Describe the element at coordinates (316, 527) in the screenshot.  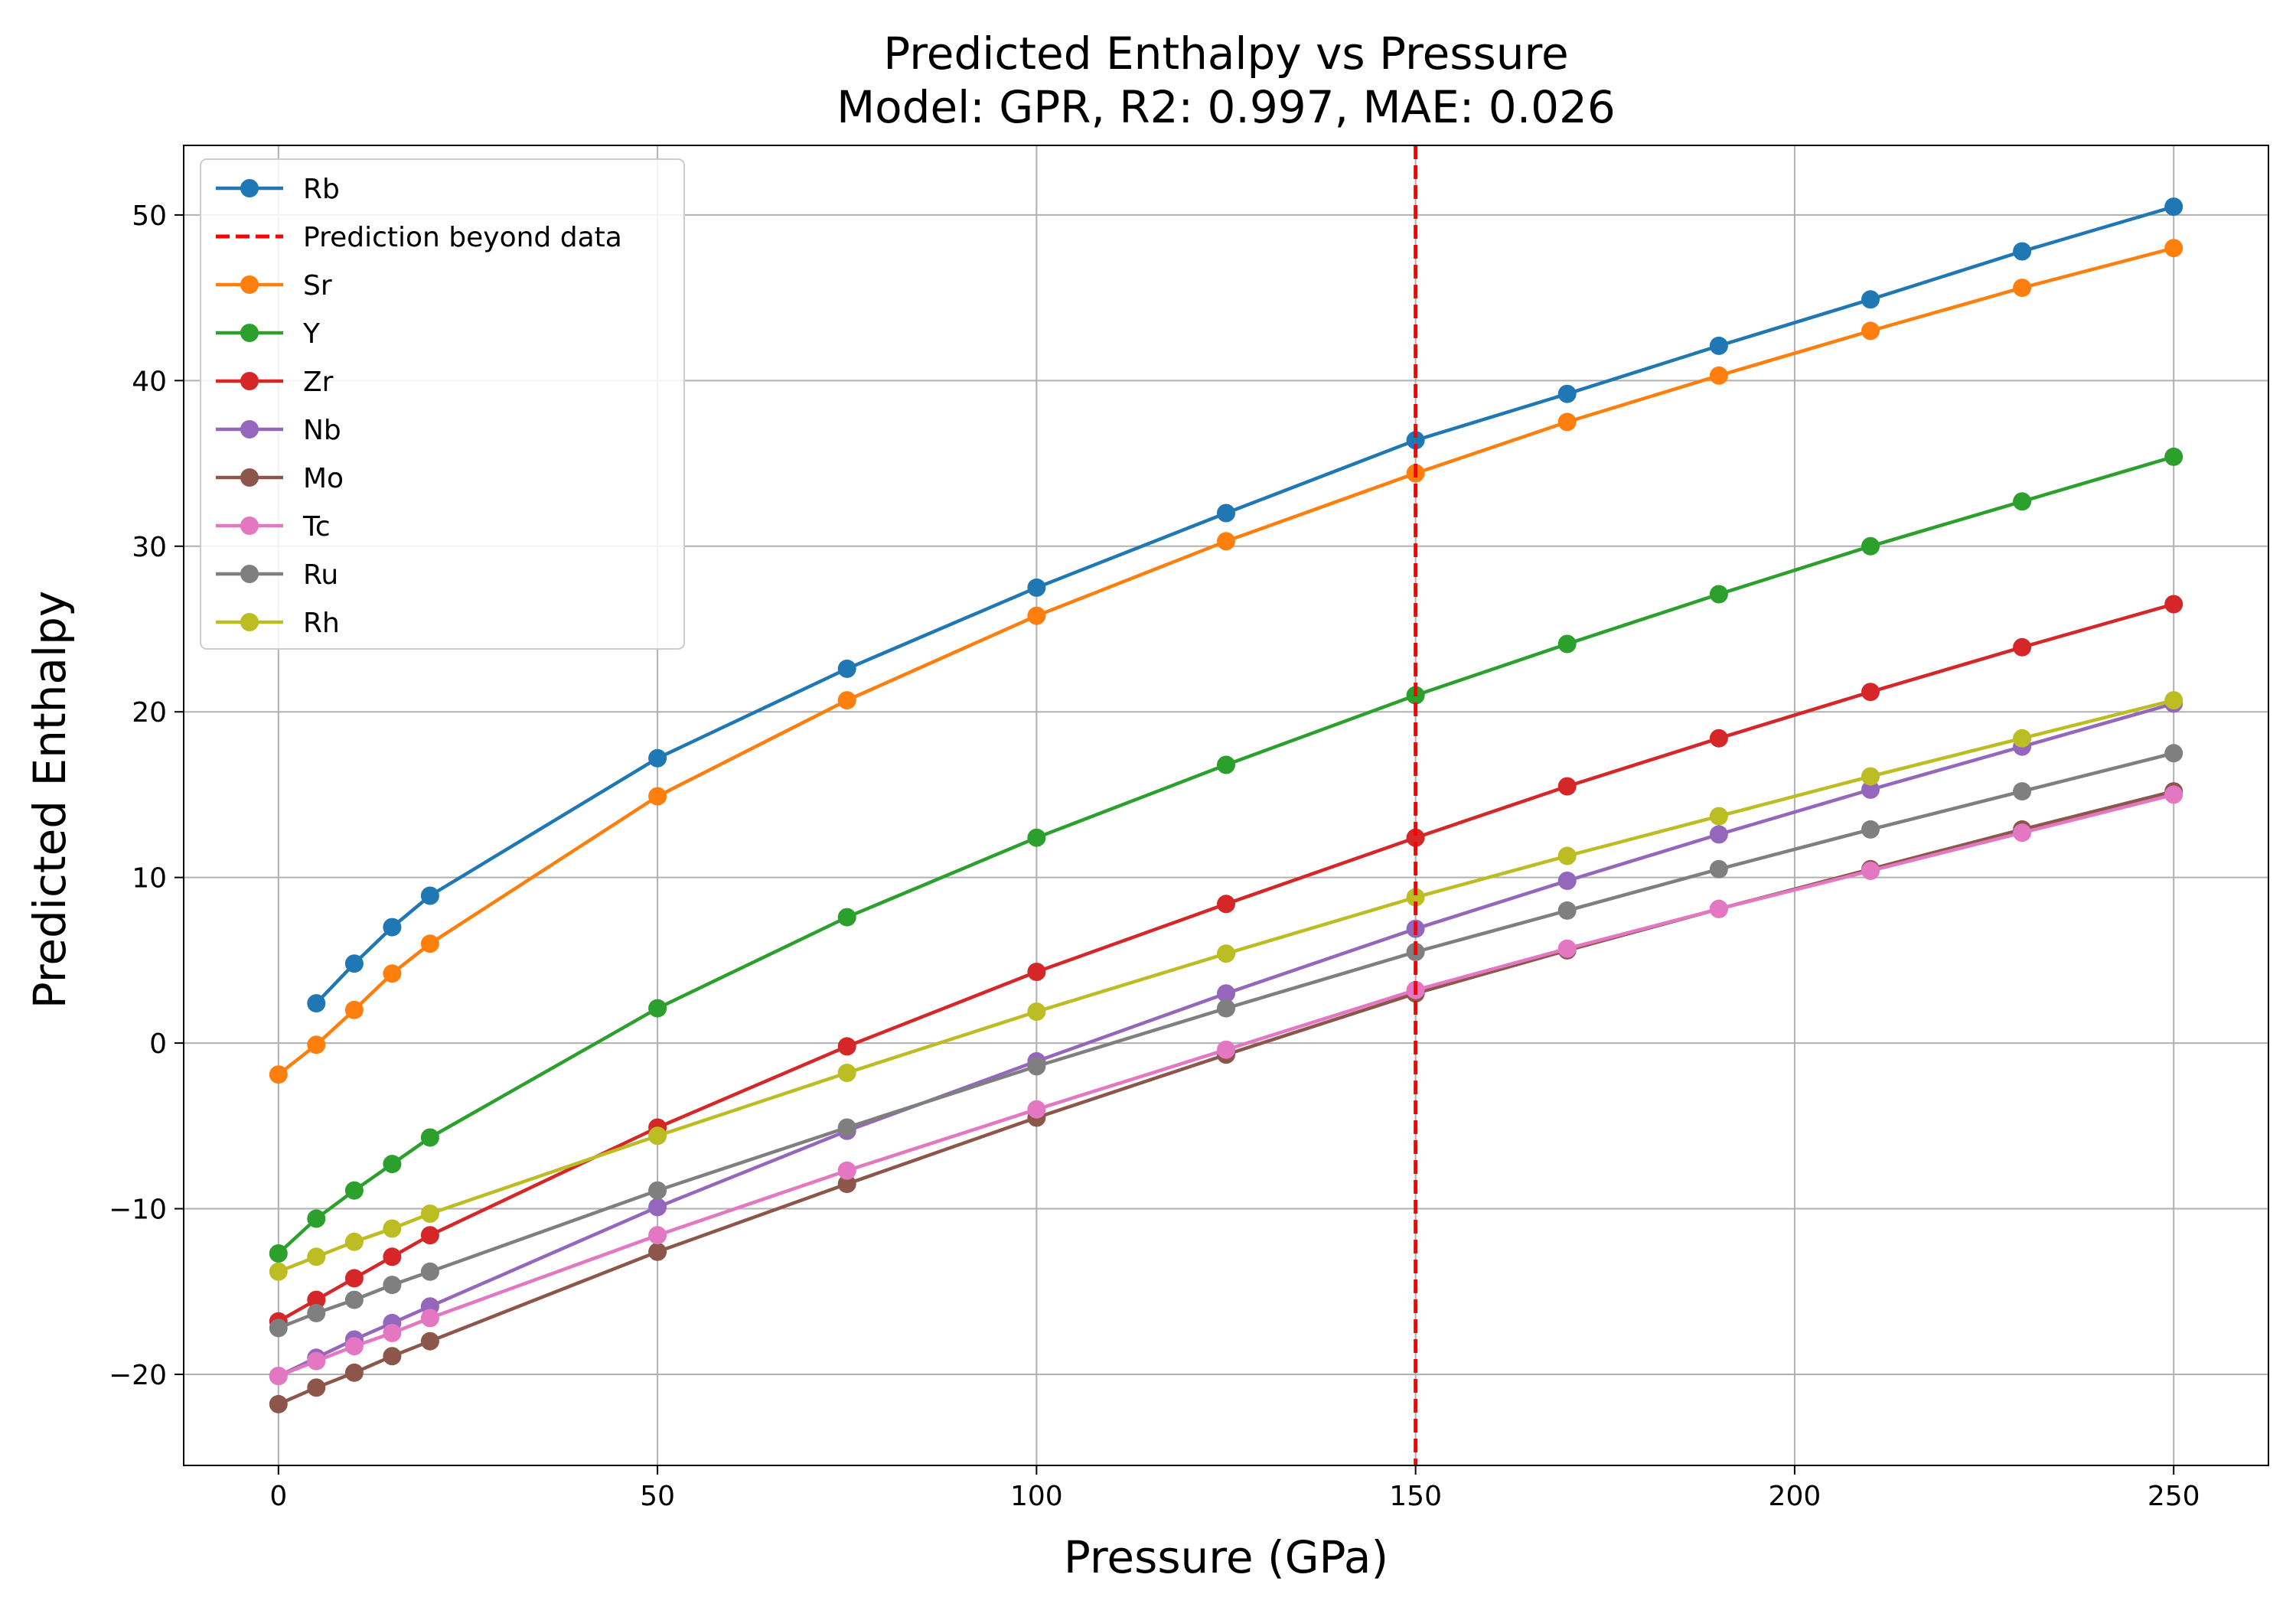
I see `legend-label: Tc` at that location.